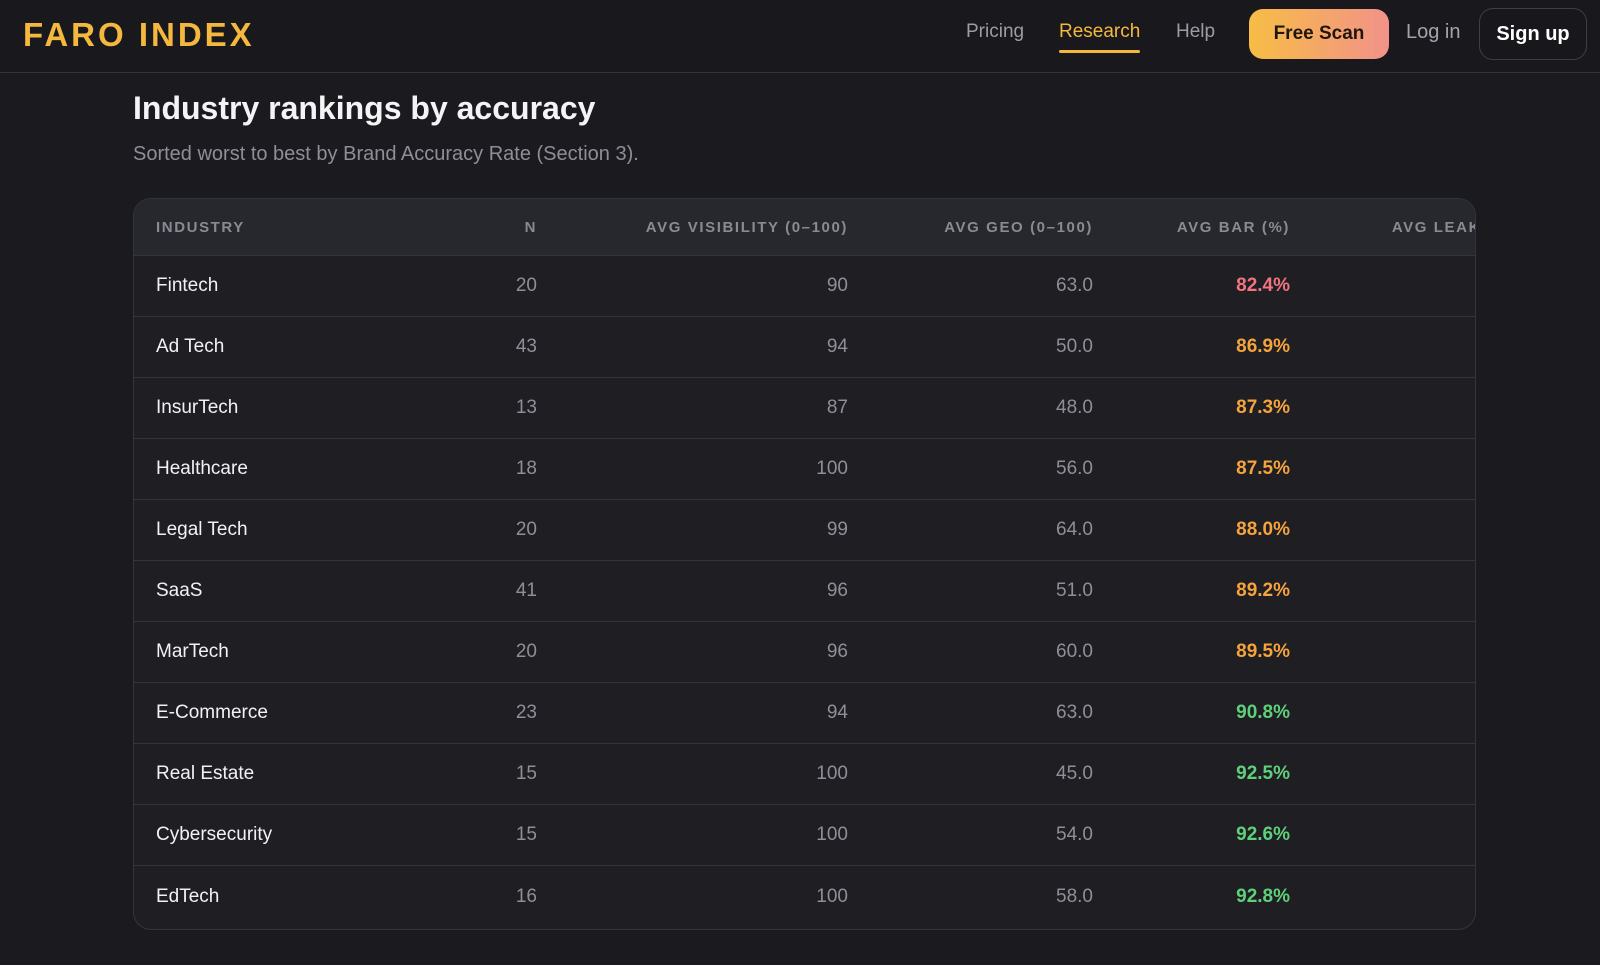  Describe the element at coordinates (212, 712) in the screenshot. I see `cell-industry: E-Commerce` at that location.